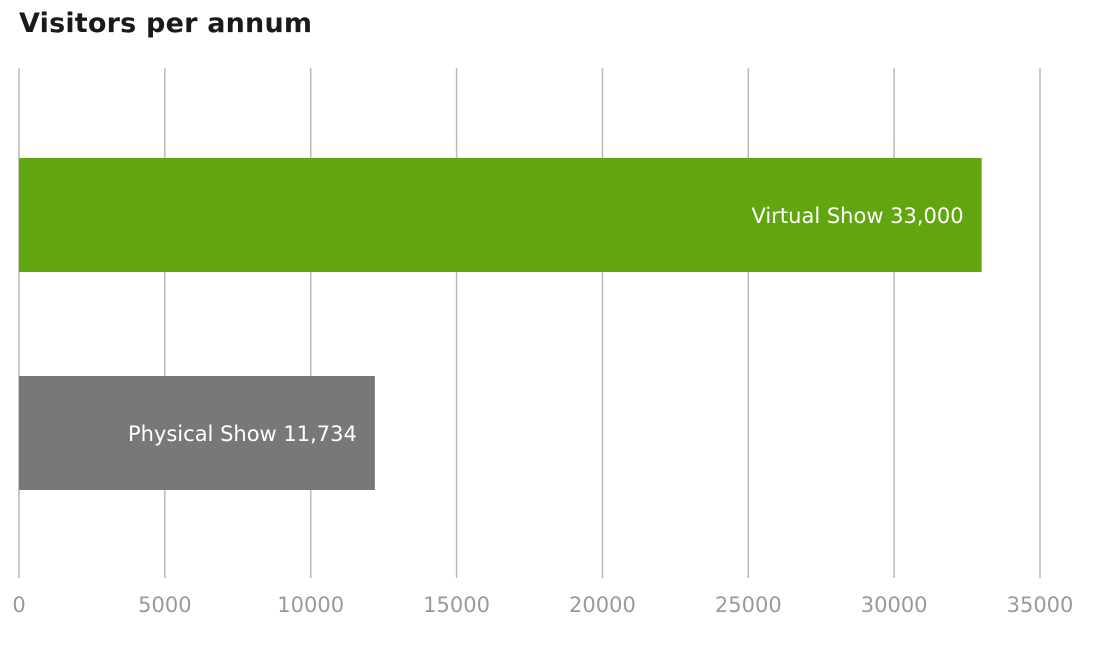 The image size is (1099, 656). I want to click on x-axis-ticks: 0 5000 10000 15000 20000 25000 30000 35000, so click(542, 605).